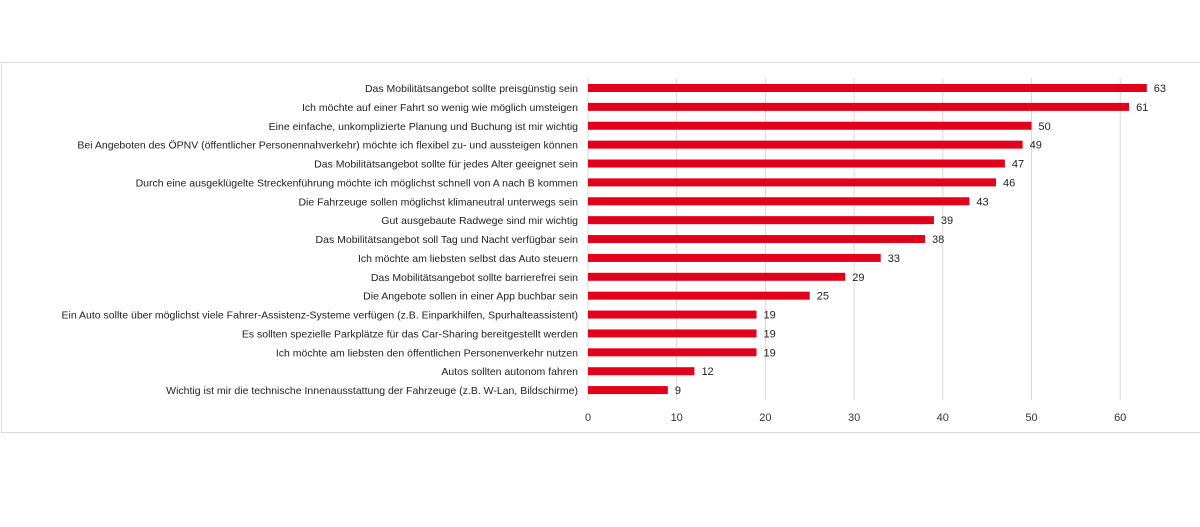 The height and width of the screenshot is (527, 1200). I want to click on data-label: 25, so click(823, 297).